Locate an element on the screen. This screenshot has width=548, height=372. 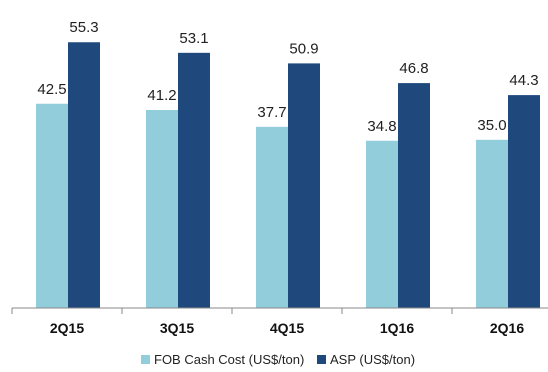
data-label-fob-cash-cost-4q15: 37.7 is located at coordinates (271, 112).